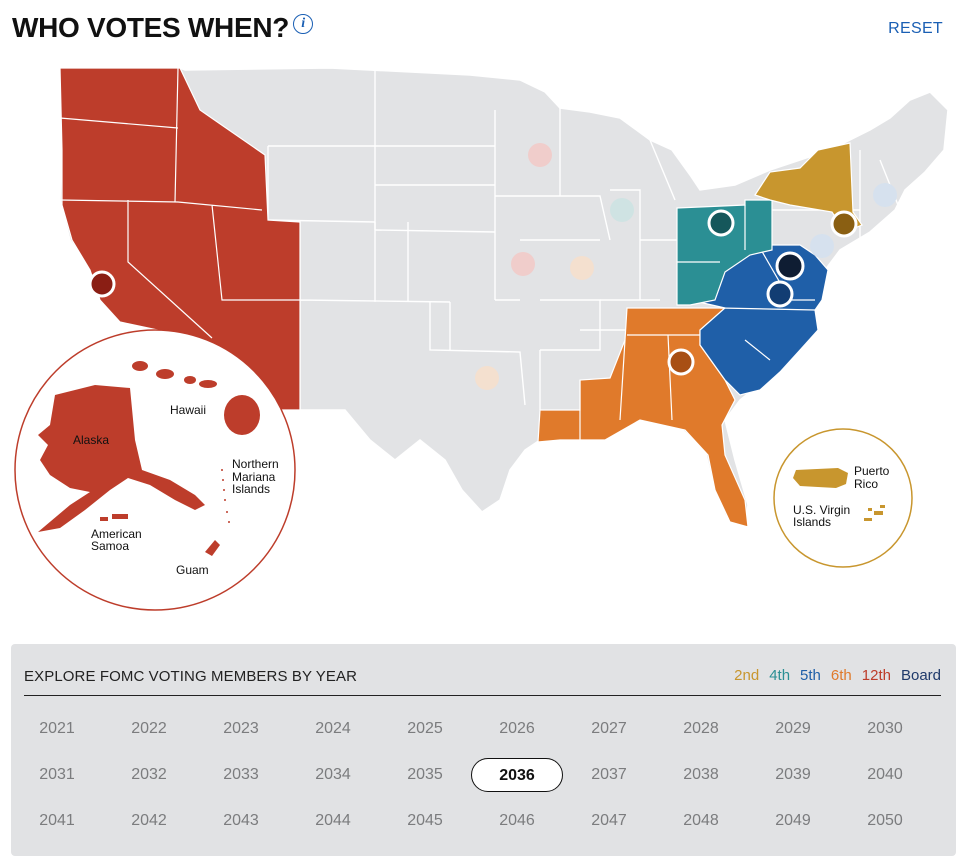 The image size is (967, 866). I want to click on marker-richmond, so click(780, 294).